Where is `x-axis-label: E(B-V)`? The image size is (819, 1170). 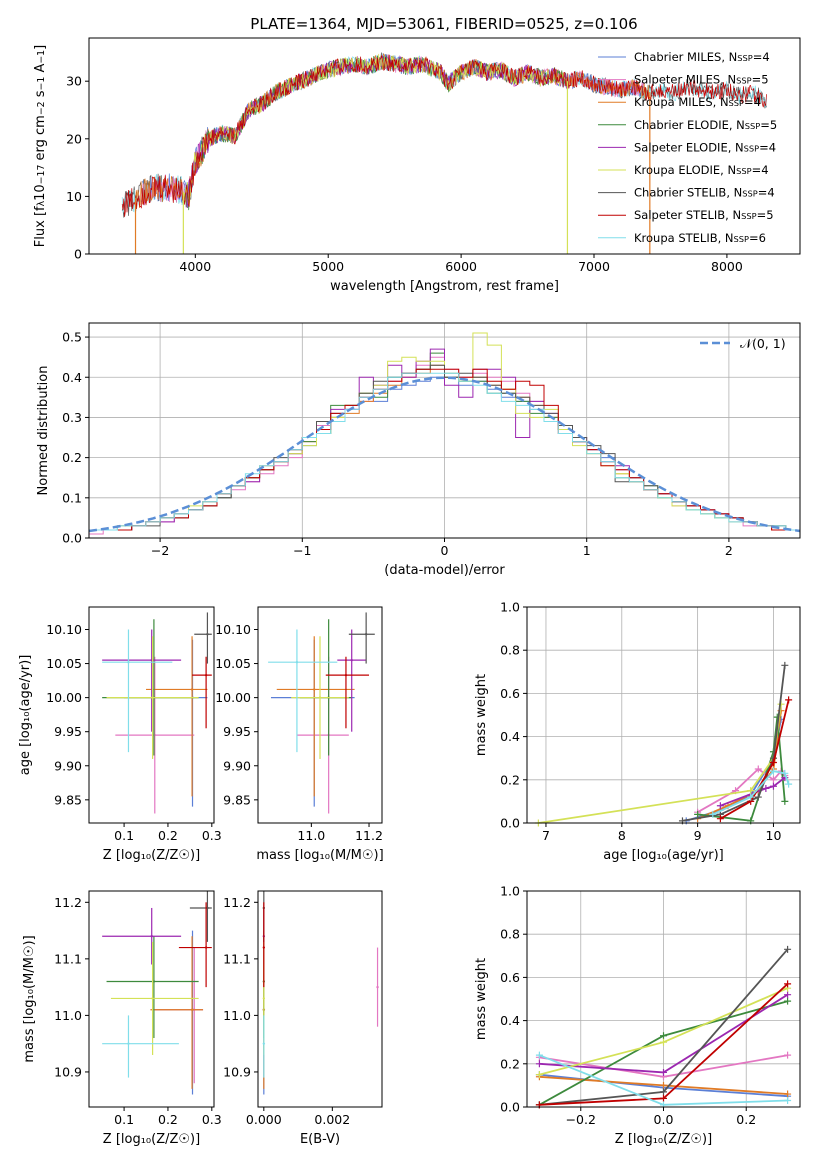 x-axis-label: E(B-V) is located at coordinates (320, 1139).